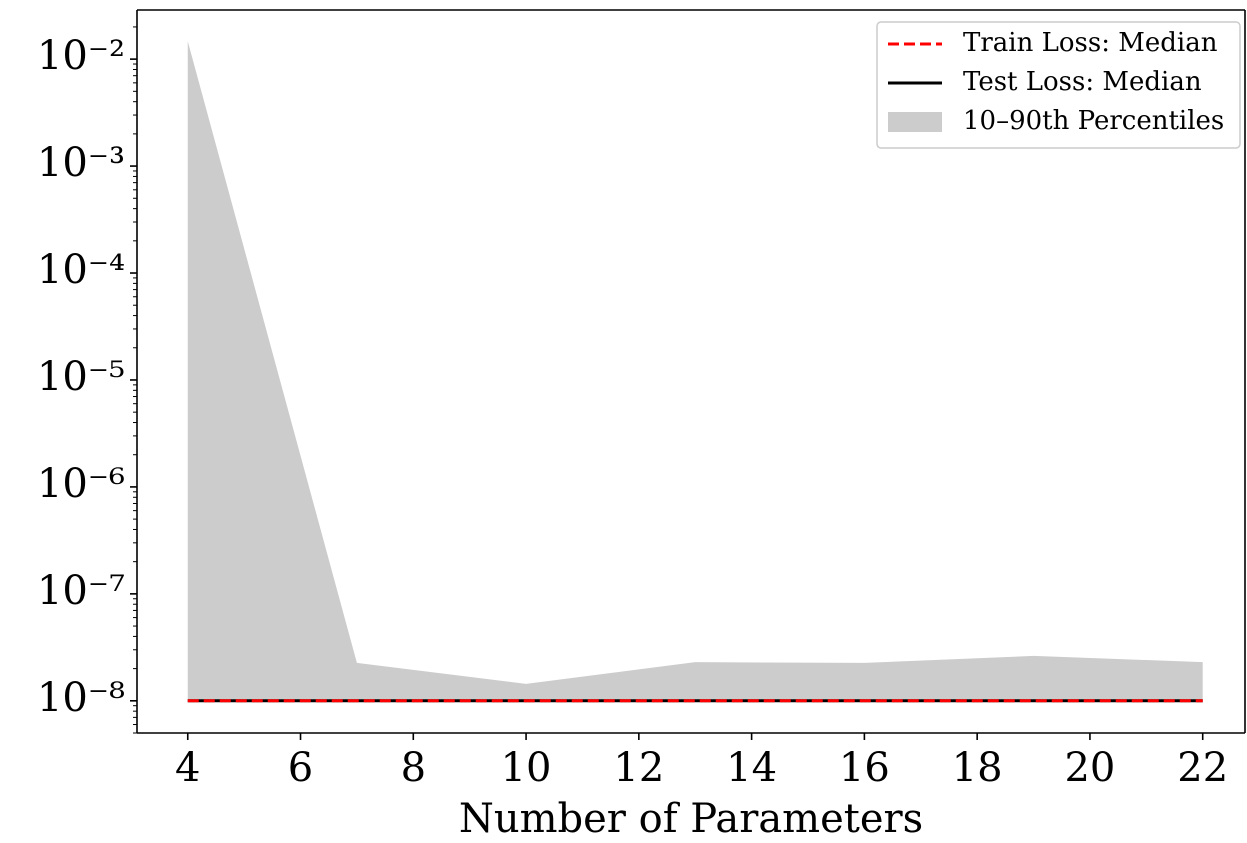 The width and height of the screenshot is (1247, 843). Describe the element at coordinates (864, 768) in the screenshot. I see `x-tick-label: 16` at that location.